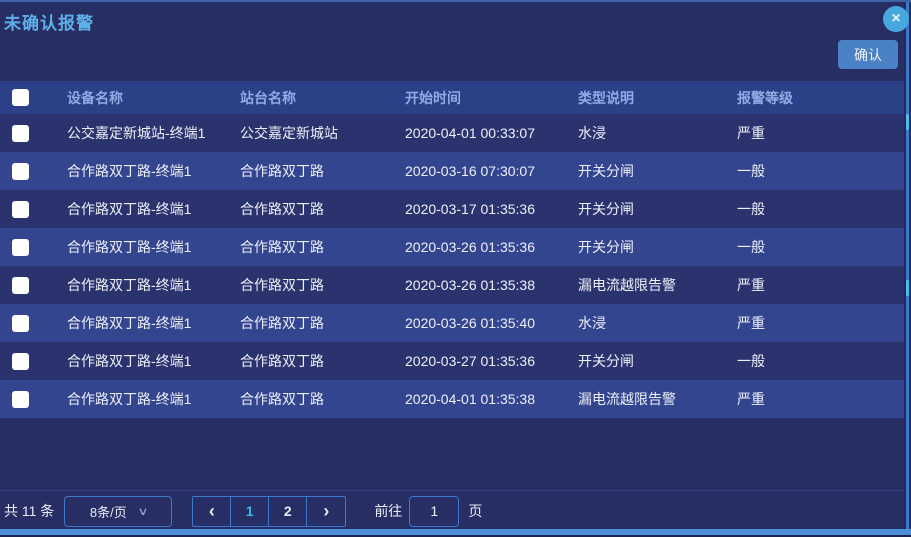 The width and height of the screenshot is (911, 537). I want to click on confirm-button: 确认, so click(868, 54).